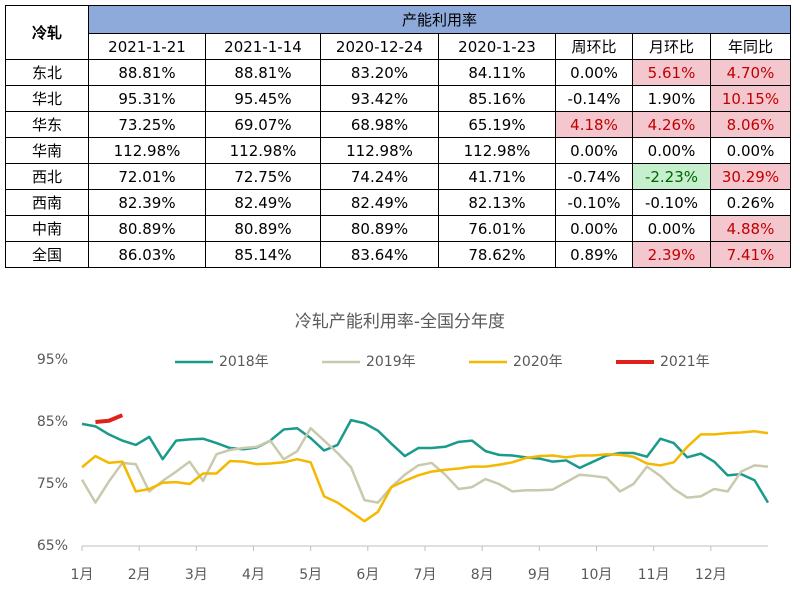 Image resolution: width=800 pixels, height=592 pixels. What do you see at coordinates (685, 362) in the screenshot?
I see `legend-label: 2021年` at bounding box center [685, 362].